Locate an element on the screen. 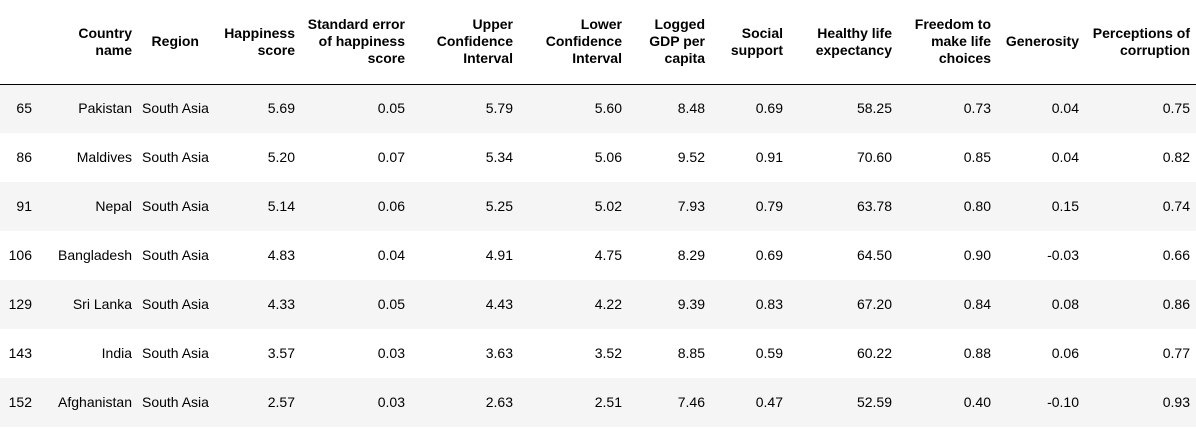 The image size is (1196, 430). cell-happiness-score: 4.83 is located at coordinates (281, 255).